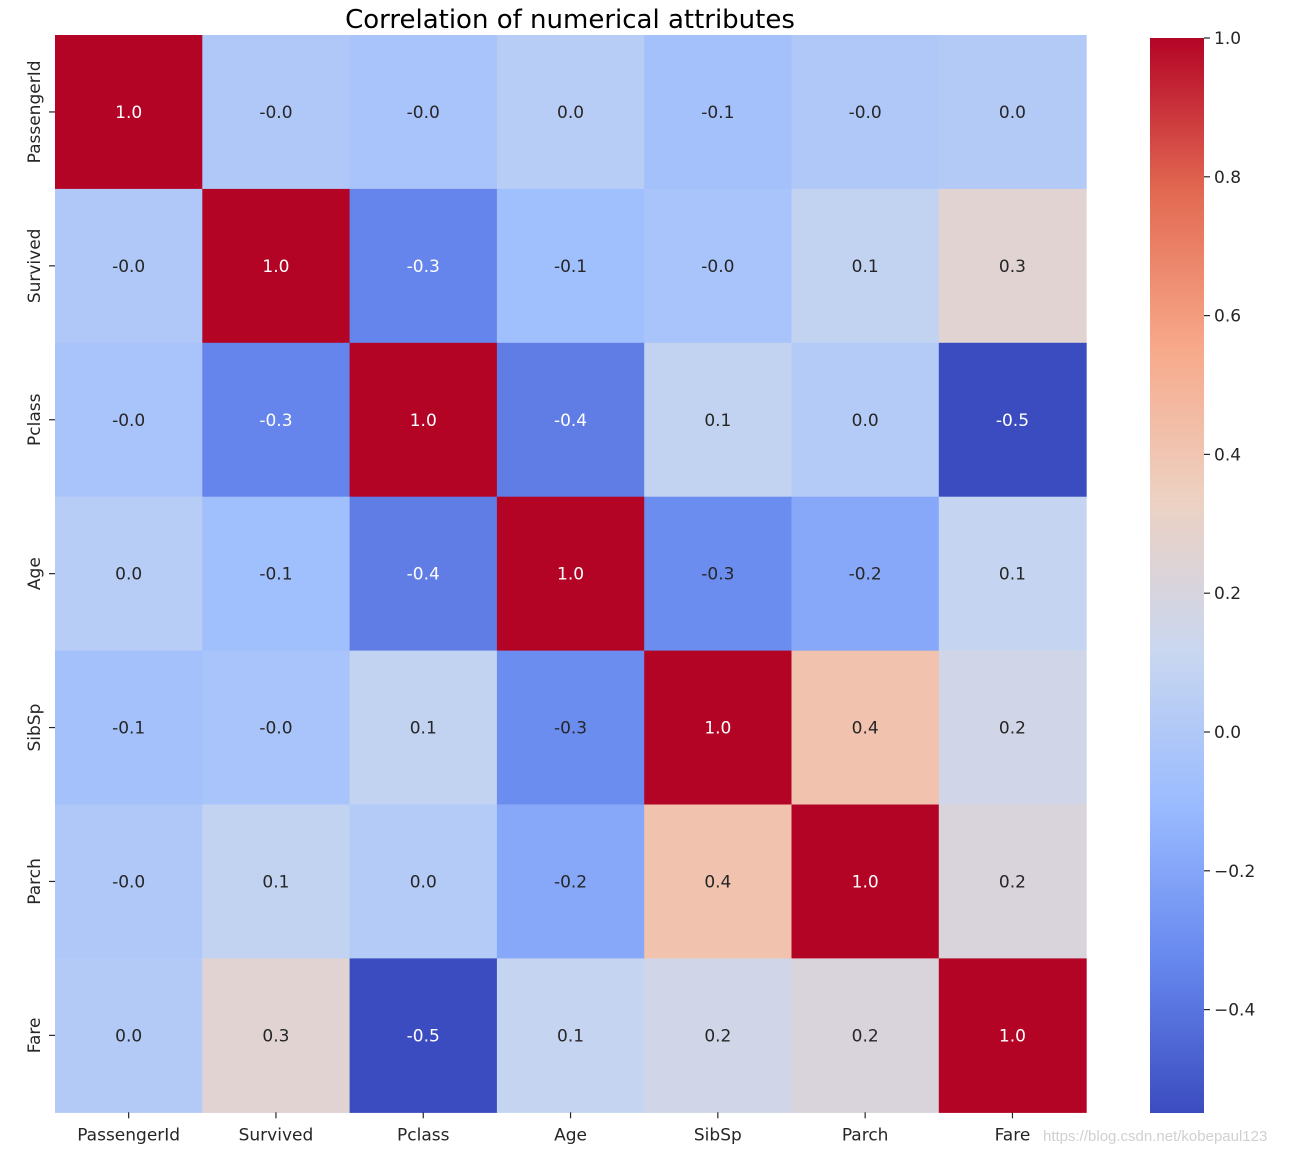 The width and height of the screenshot is (1290, 1157). What do you see at coordinates (1177, 575) in the screenshot?
I see `colorbar` at bounding box center [1177, 575].